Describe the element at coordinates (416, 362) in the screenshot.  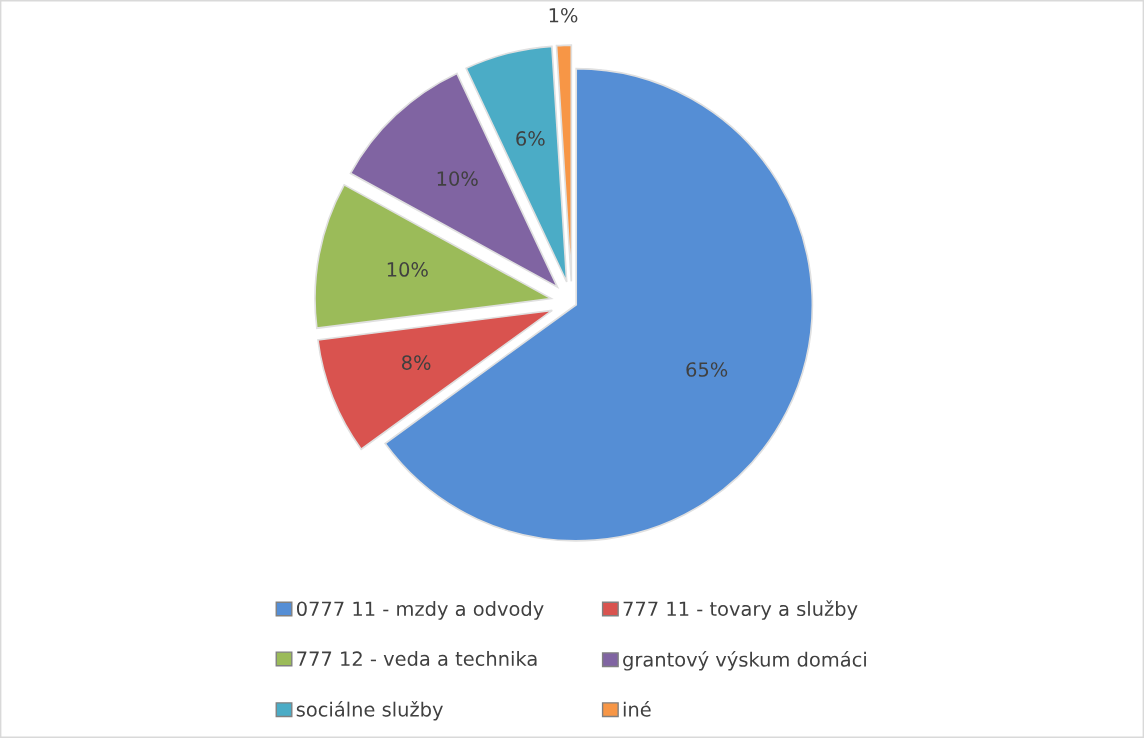
I see `data-label: 8%` at that location.